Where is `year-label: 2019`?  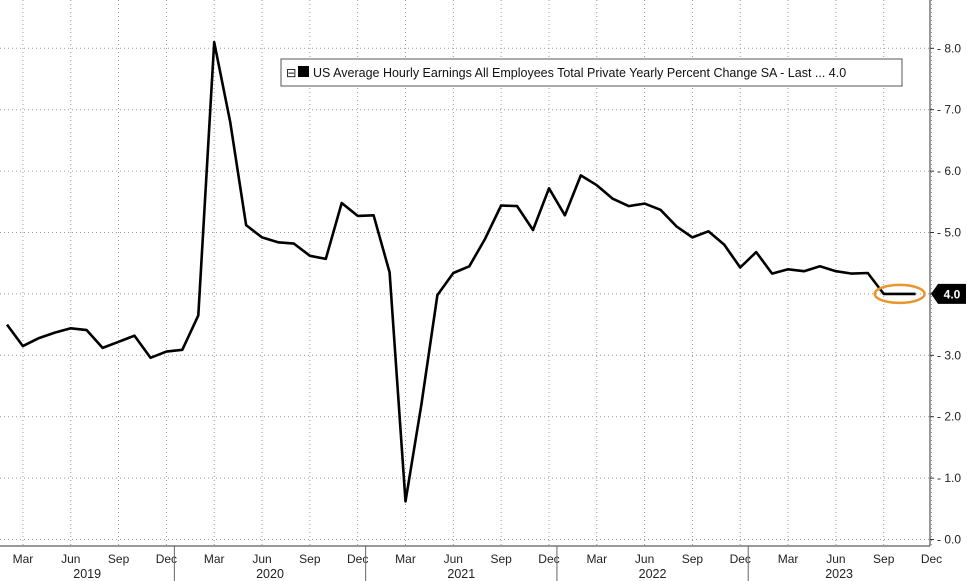 year-label: 2019 is located at coordinates (87, 574).